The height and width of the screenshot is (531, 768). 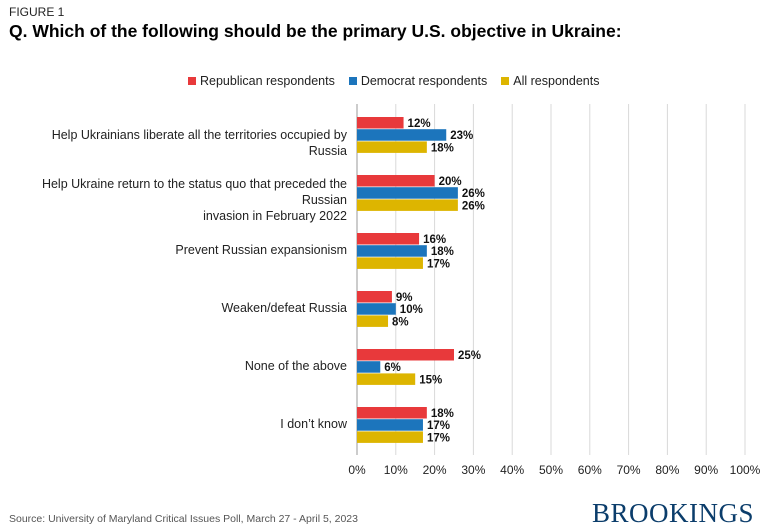 What do you see at coordinates (442, 414) in the screenshot?
I see `data-label-republican: 18%` at bounding box center [442, 414].